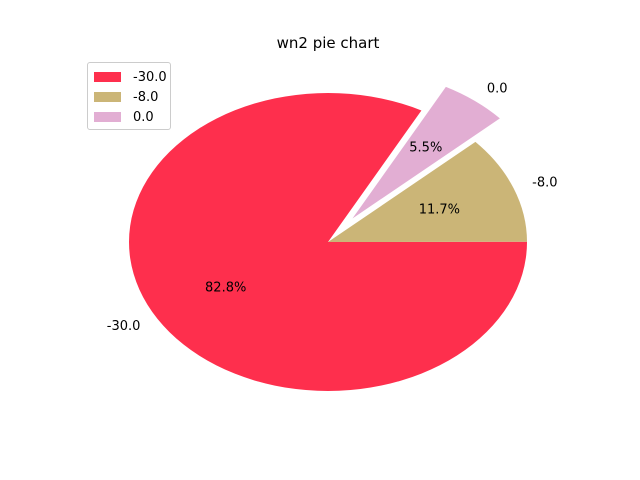 The height and width of the screenshot is (480, 640). Describe the element at coordinates (425, 147) in the screenshot. I see `slice-percent-label: 5.5%` at that location.